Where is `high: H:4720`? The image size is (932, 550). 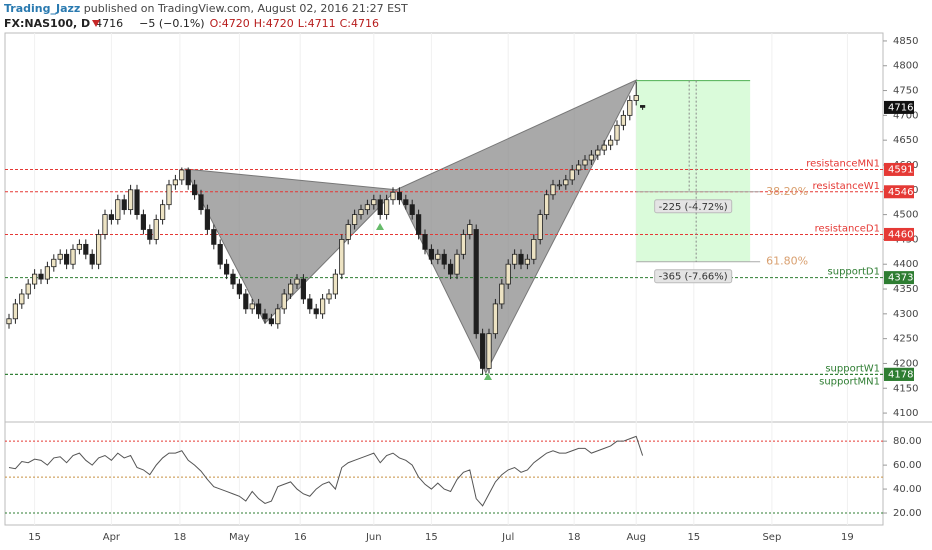
high: H:4720 is located at coordinates (274, 23).